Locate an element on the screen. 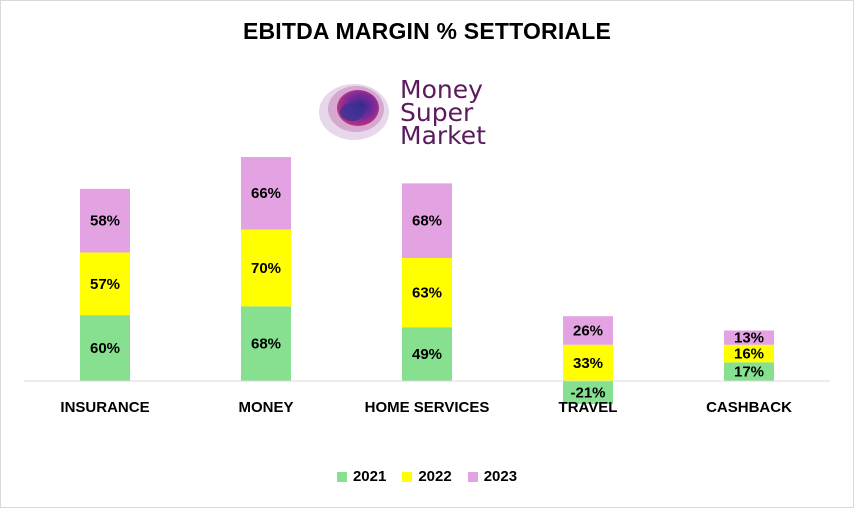  data-label: 26% is located at coordinates (588, 330).